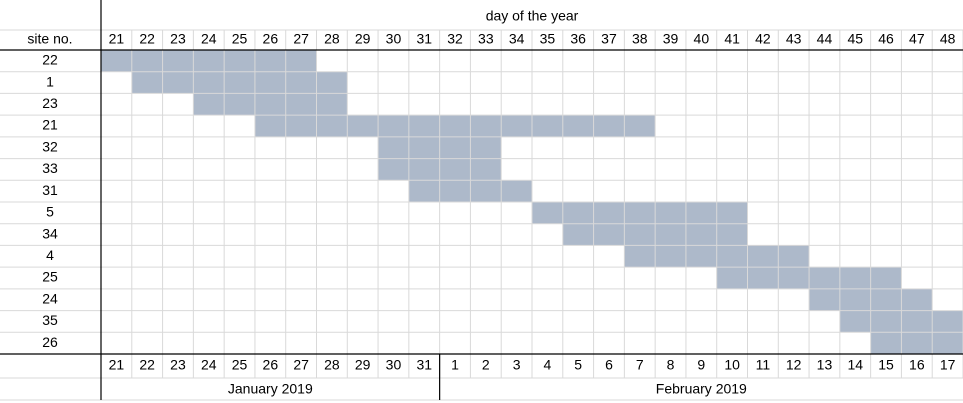 The height and width of the screenshot is (403, 963). I want to click on date-label: 27, so click(301, 365).